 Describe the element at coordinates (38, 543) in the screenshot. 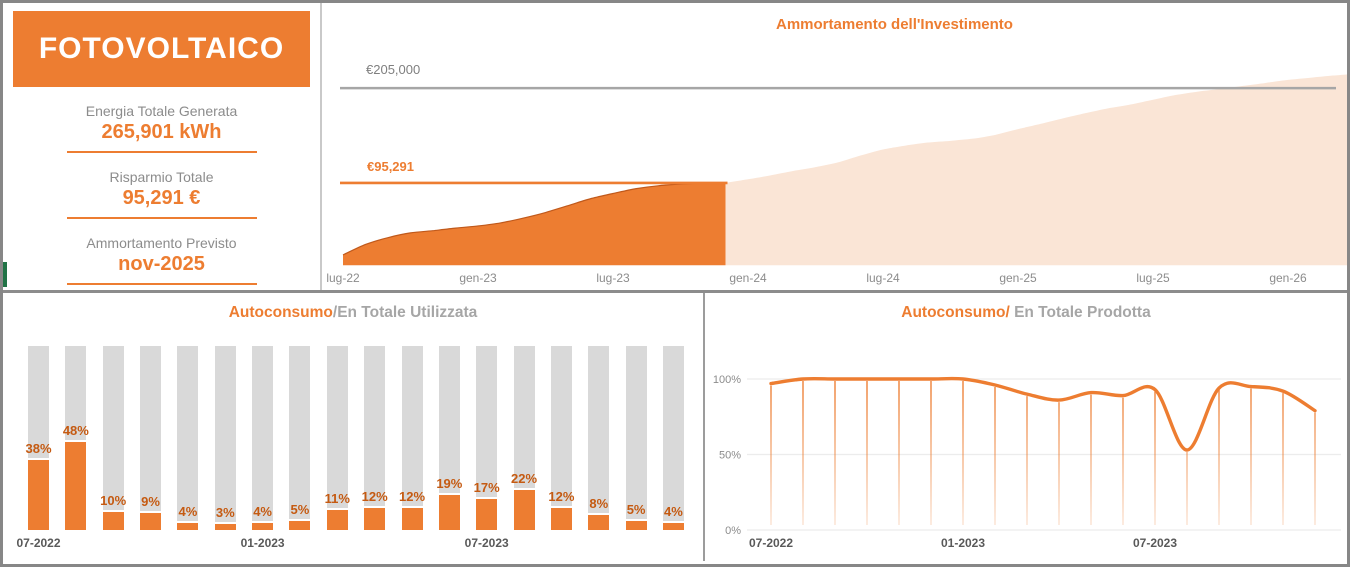

I see `bar-x-tick: 07-2022` at that location.